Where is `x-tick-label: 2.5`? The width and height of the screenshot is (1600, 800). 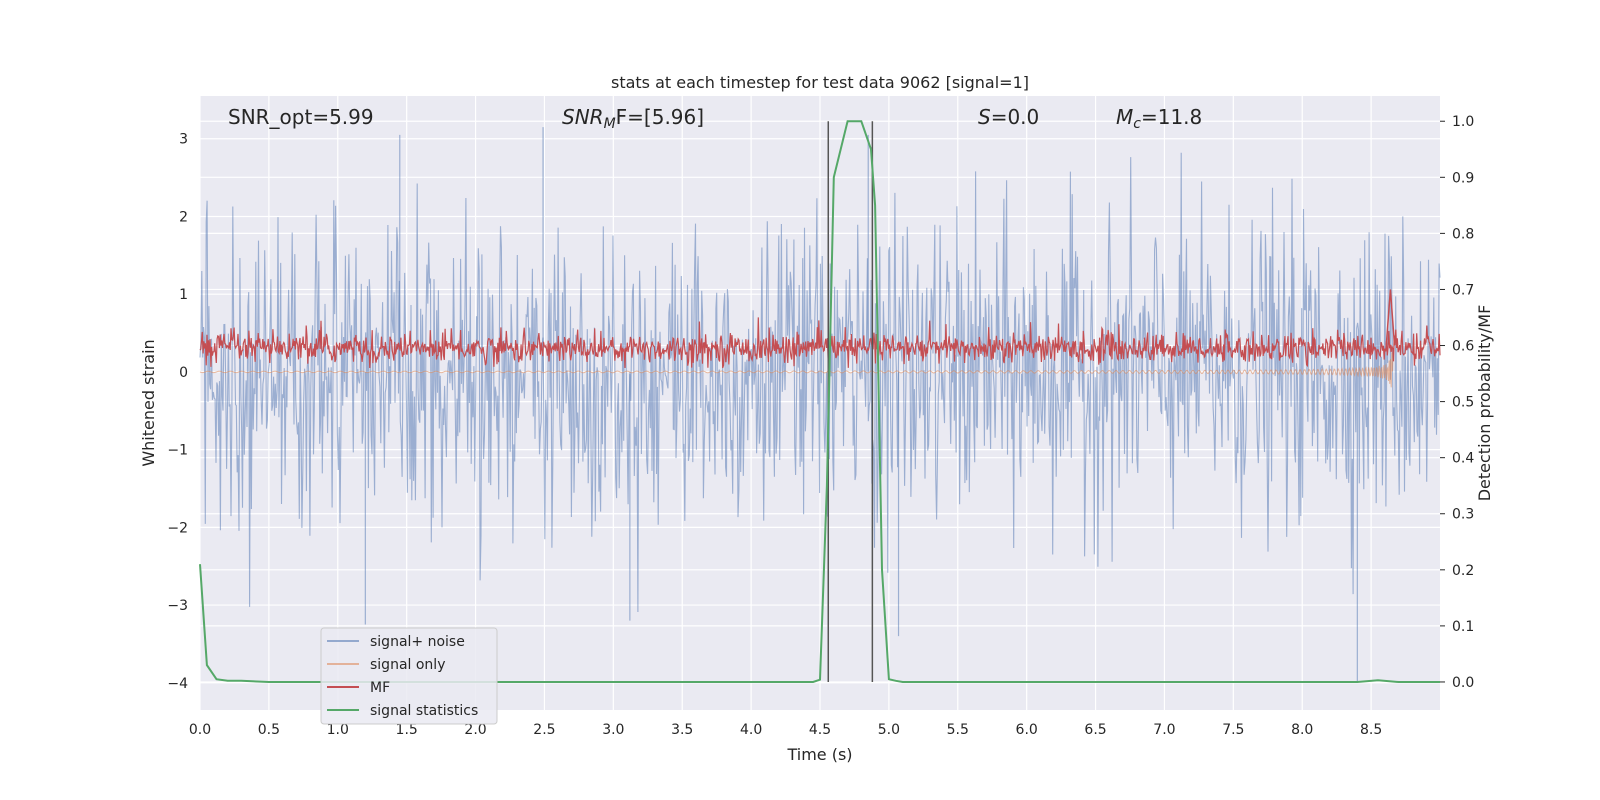
x-tick-label: 2.5 is located at coordinates (544, 730).